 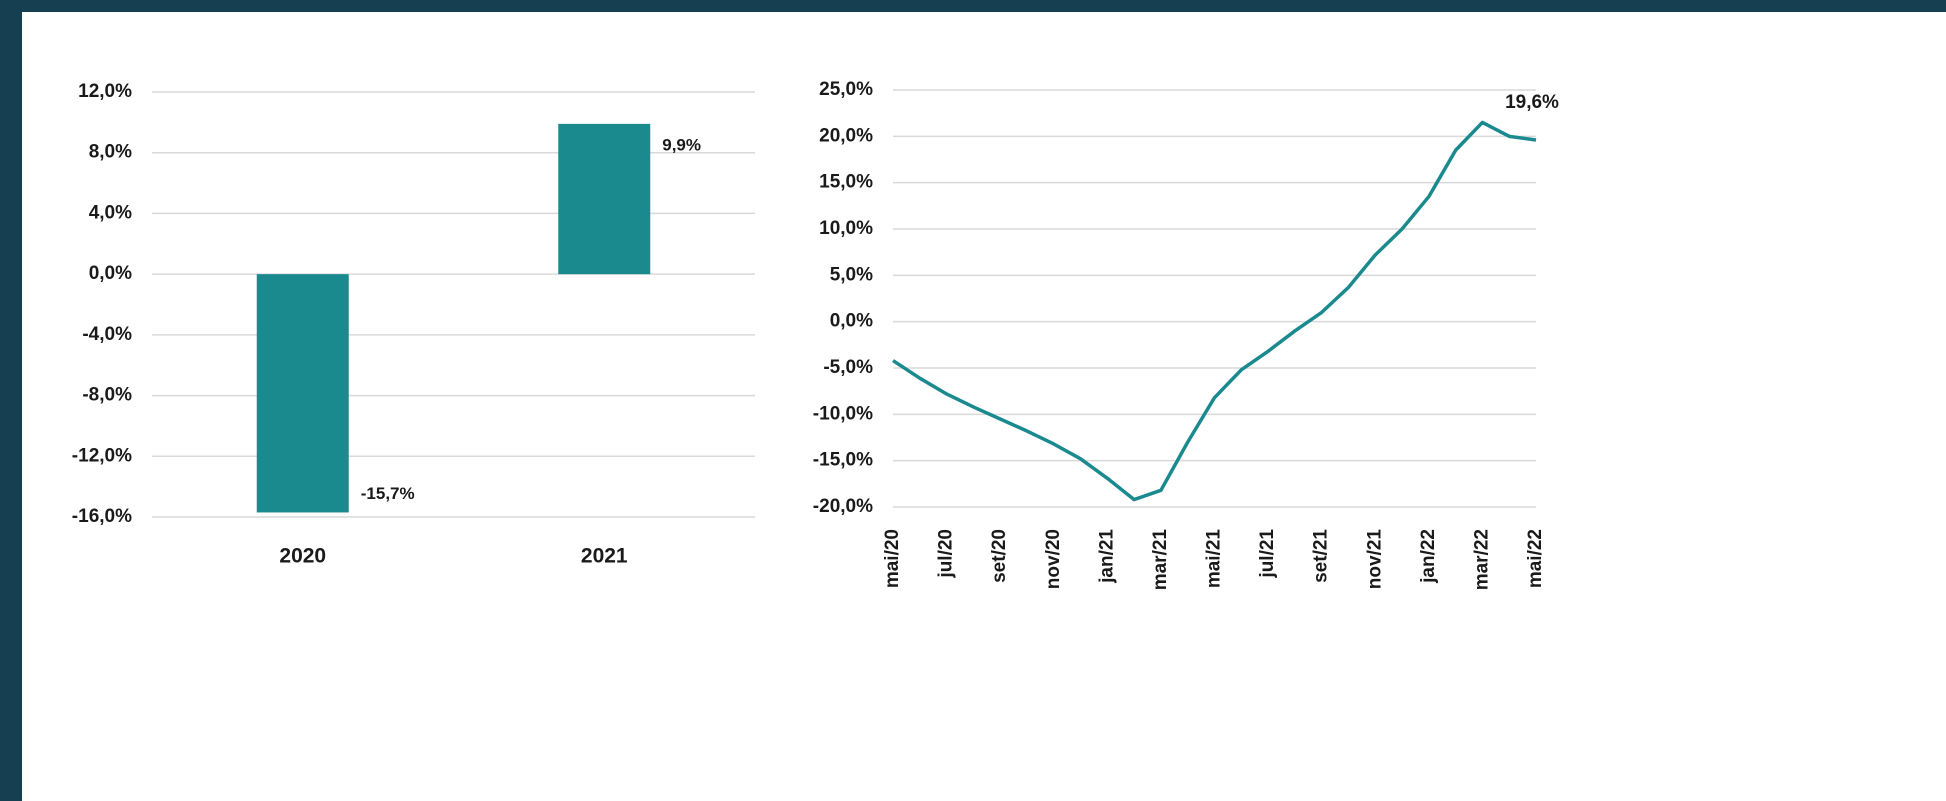 What do you see at coordinates (892, 558) in the screenshot?
I see `x-tick-label: mai/20` at bounding box center [892, 558].